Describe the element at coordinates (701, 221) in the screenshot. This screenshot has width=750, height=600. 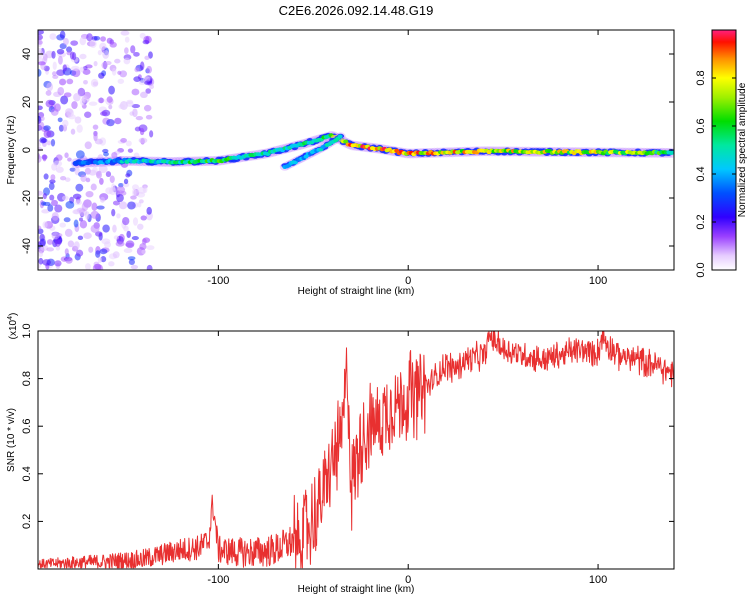
I see `colorbar-tick-label: 0.2` at that location.